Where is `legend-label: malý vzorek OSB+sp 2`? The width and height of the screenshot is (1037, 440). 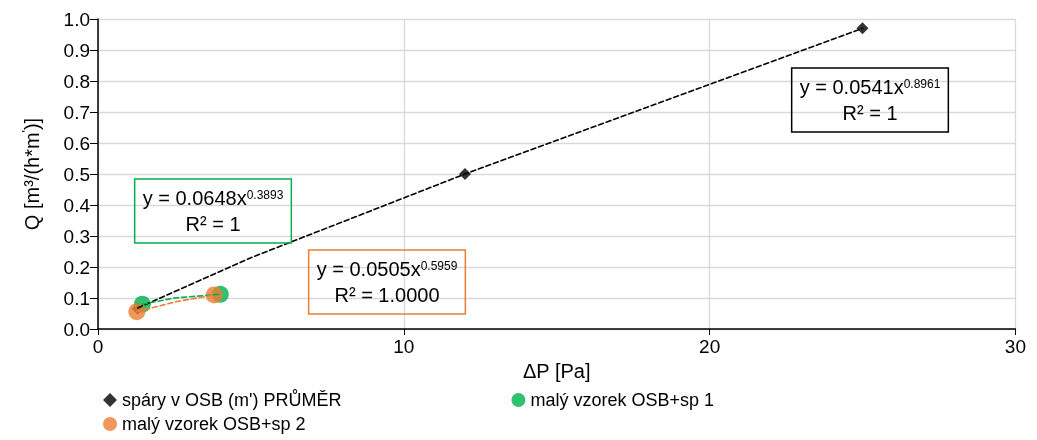 legend-label: malý vzorek OSB+sp 2 is located at coordinates (214, 424).